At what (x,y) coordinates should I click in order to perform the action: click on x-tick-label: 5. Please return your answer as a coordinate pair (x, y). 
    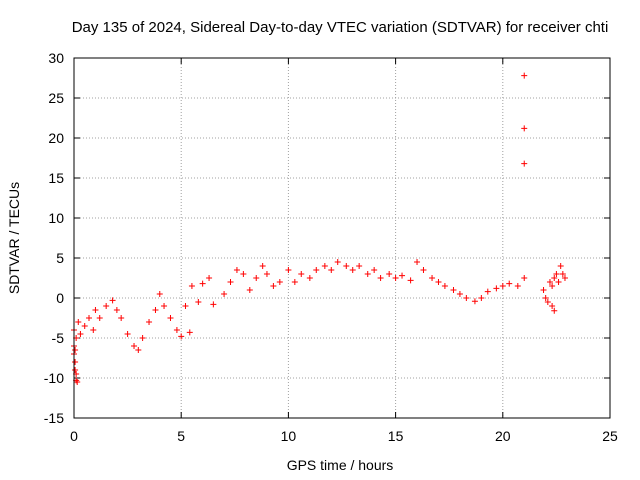
    Looking at the image, I should click on (181, 436).